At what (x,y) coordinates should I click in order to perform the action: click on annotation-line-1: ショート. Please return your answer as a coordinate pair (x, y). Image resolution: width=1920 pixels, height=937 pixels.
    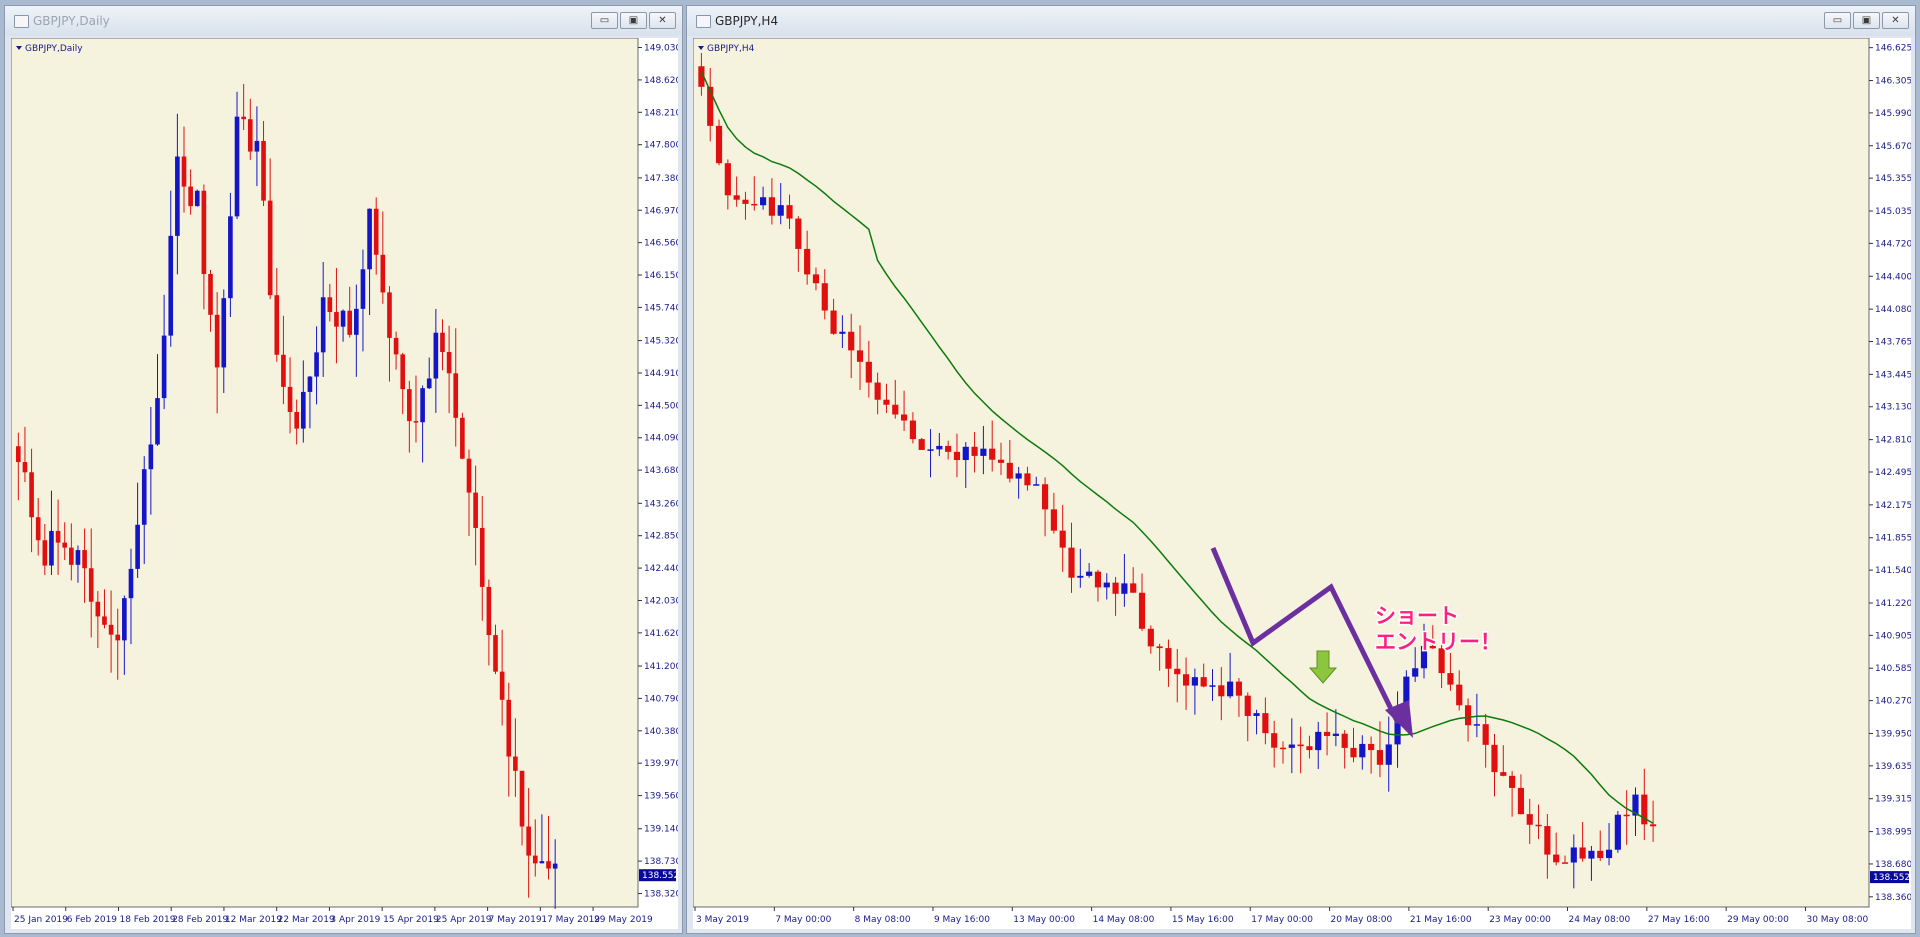
    Looking at the image, I should click on (1417, 616).